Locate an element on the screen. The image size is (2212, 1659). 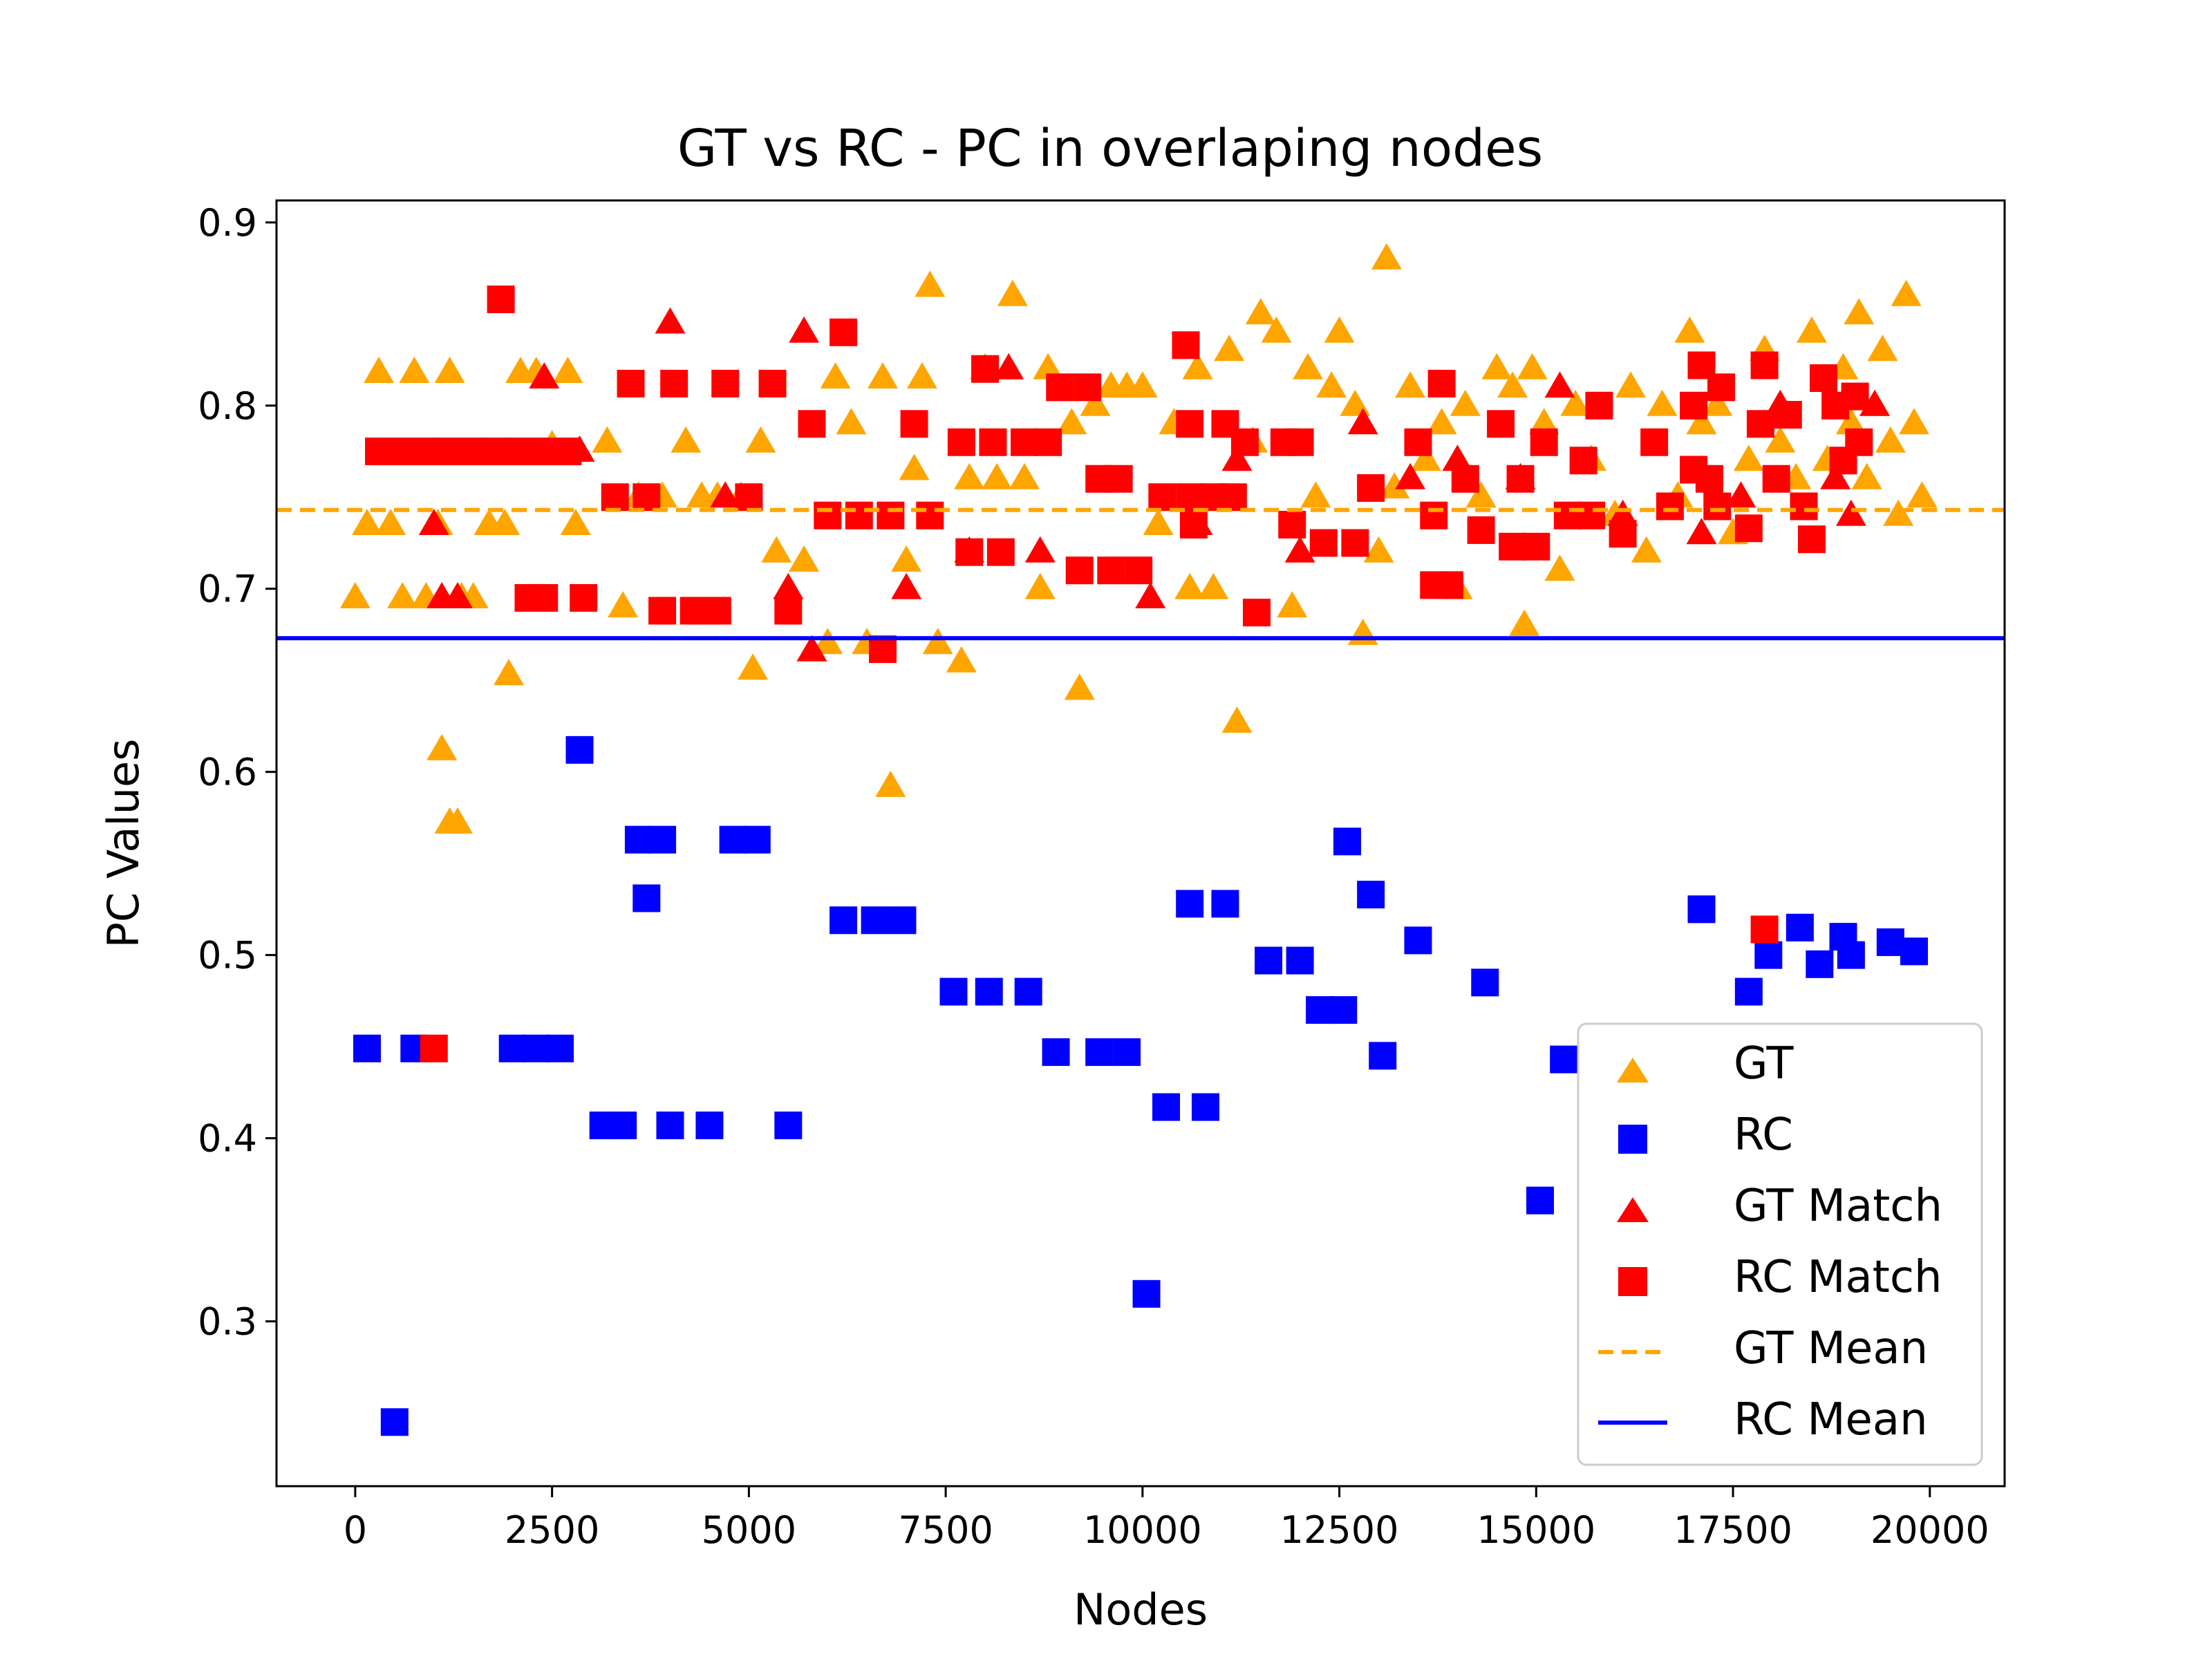
legend-rc-match-label: RC Match is located at coordinates (1838, 1277).